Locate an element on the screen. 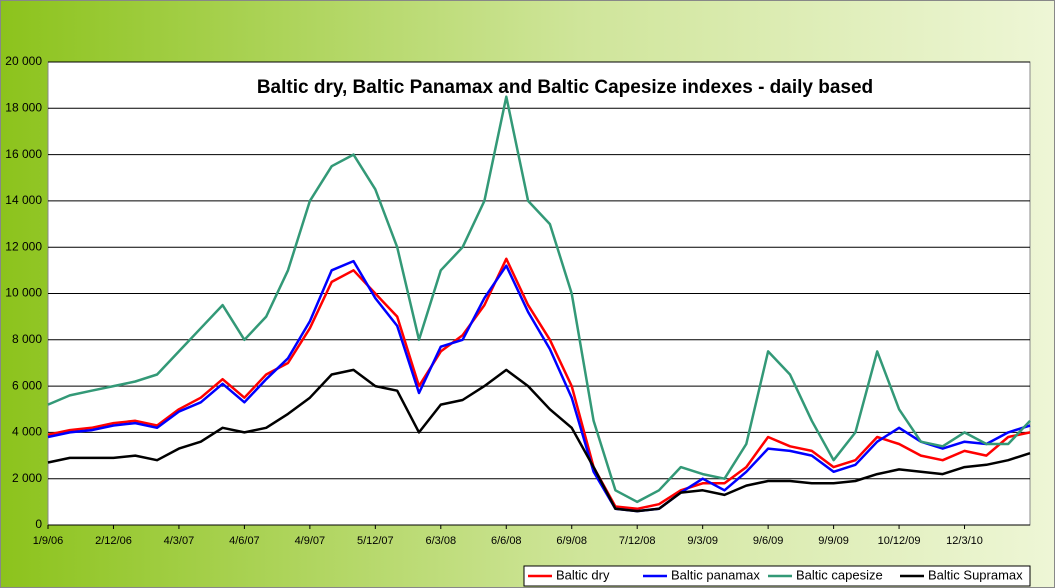 The width and height of the screenshot is (1055, 588). x-tick-label: 9/9/09 is located at coordinates (833, 541).